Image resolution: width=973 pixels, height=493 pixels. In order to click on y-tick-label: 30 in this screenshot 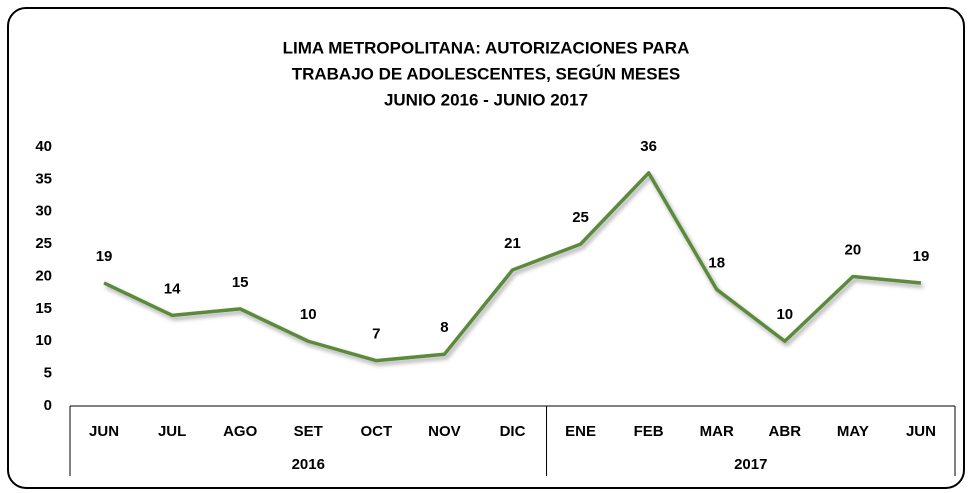, I will do `click(43, 211)`.